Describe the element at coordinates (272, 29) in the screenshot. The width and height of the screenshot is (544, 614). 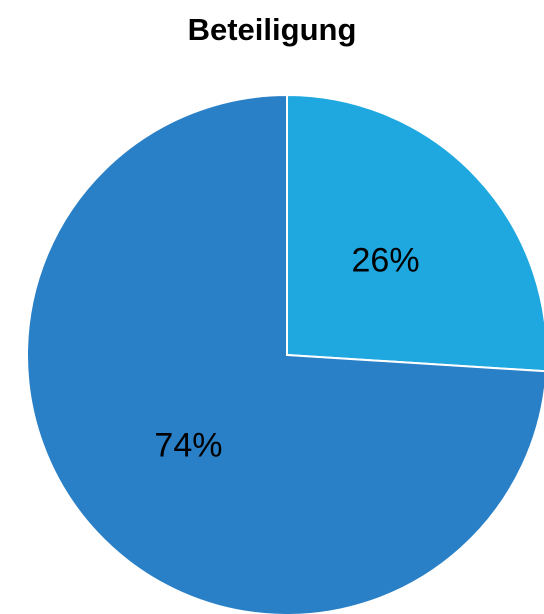
I see `chart-title: Beteiligung` at that location.